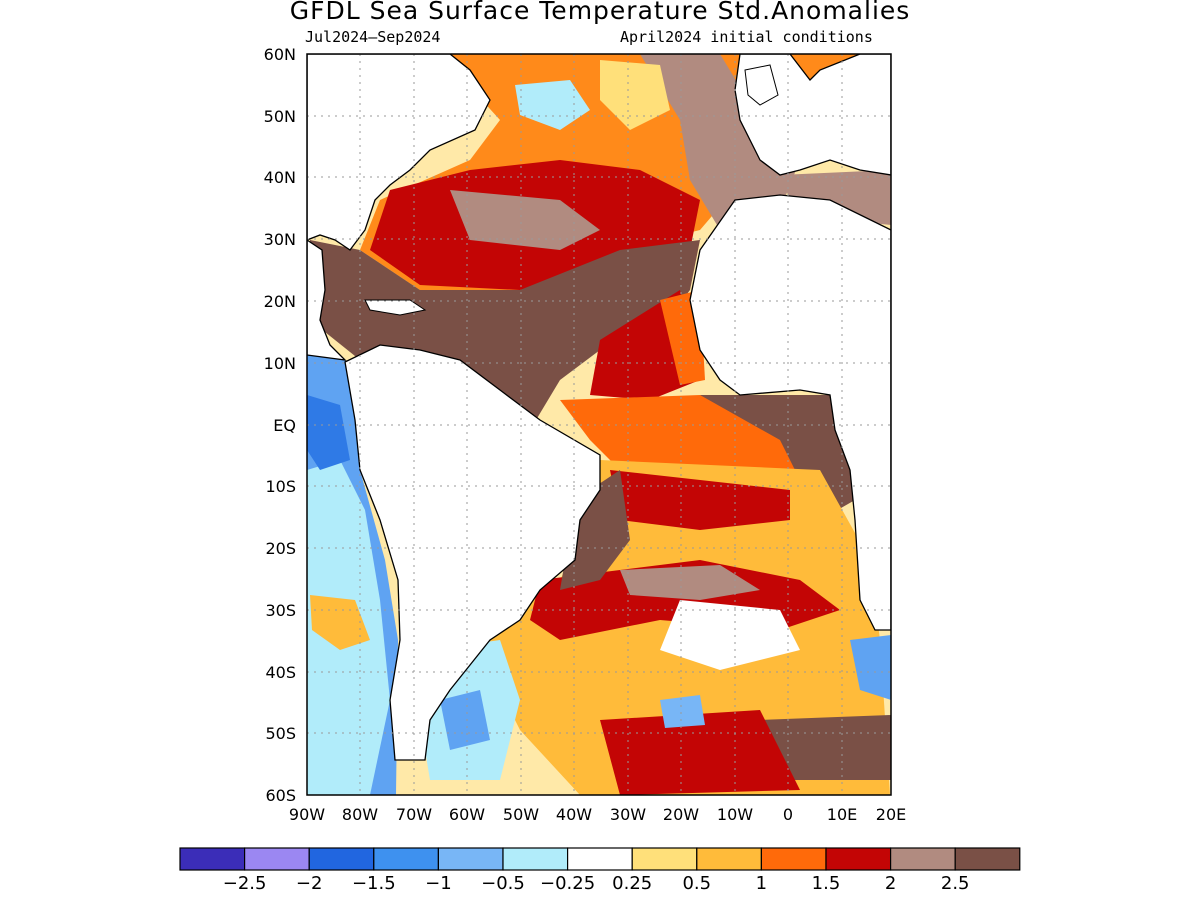 The image size is (1200, 900). What do you see at coordinates (746, 37) in the screenshot?
I see `initial-conditions: April2024 initial conditions` at bounding box center [746, 37].